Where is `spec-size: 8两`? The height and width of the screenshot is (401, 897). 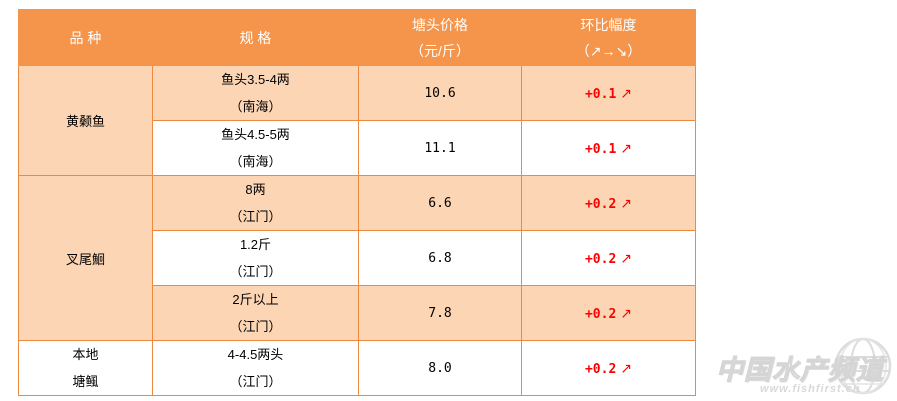 spec-size: 8两 is located at coordinates (255, 189).